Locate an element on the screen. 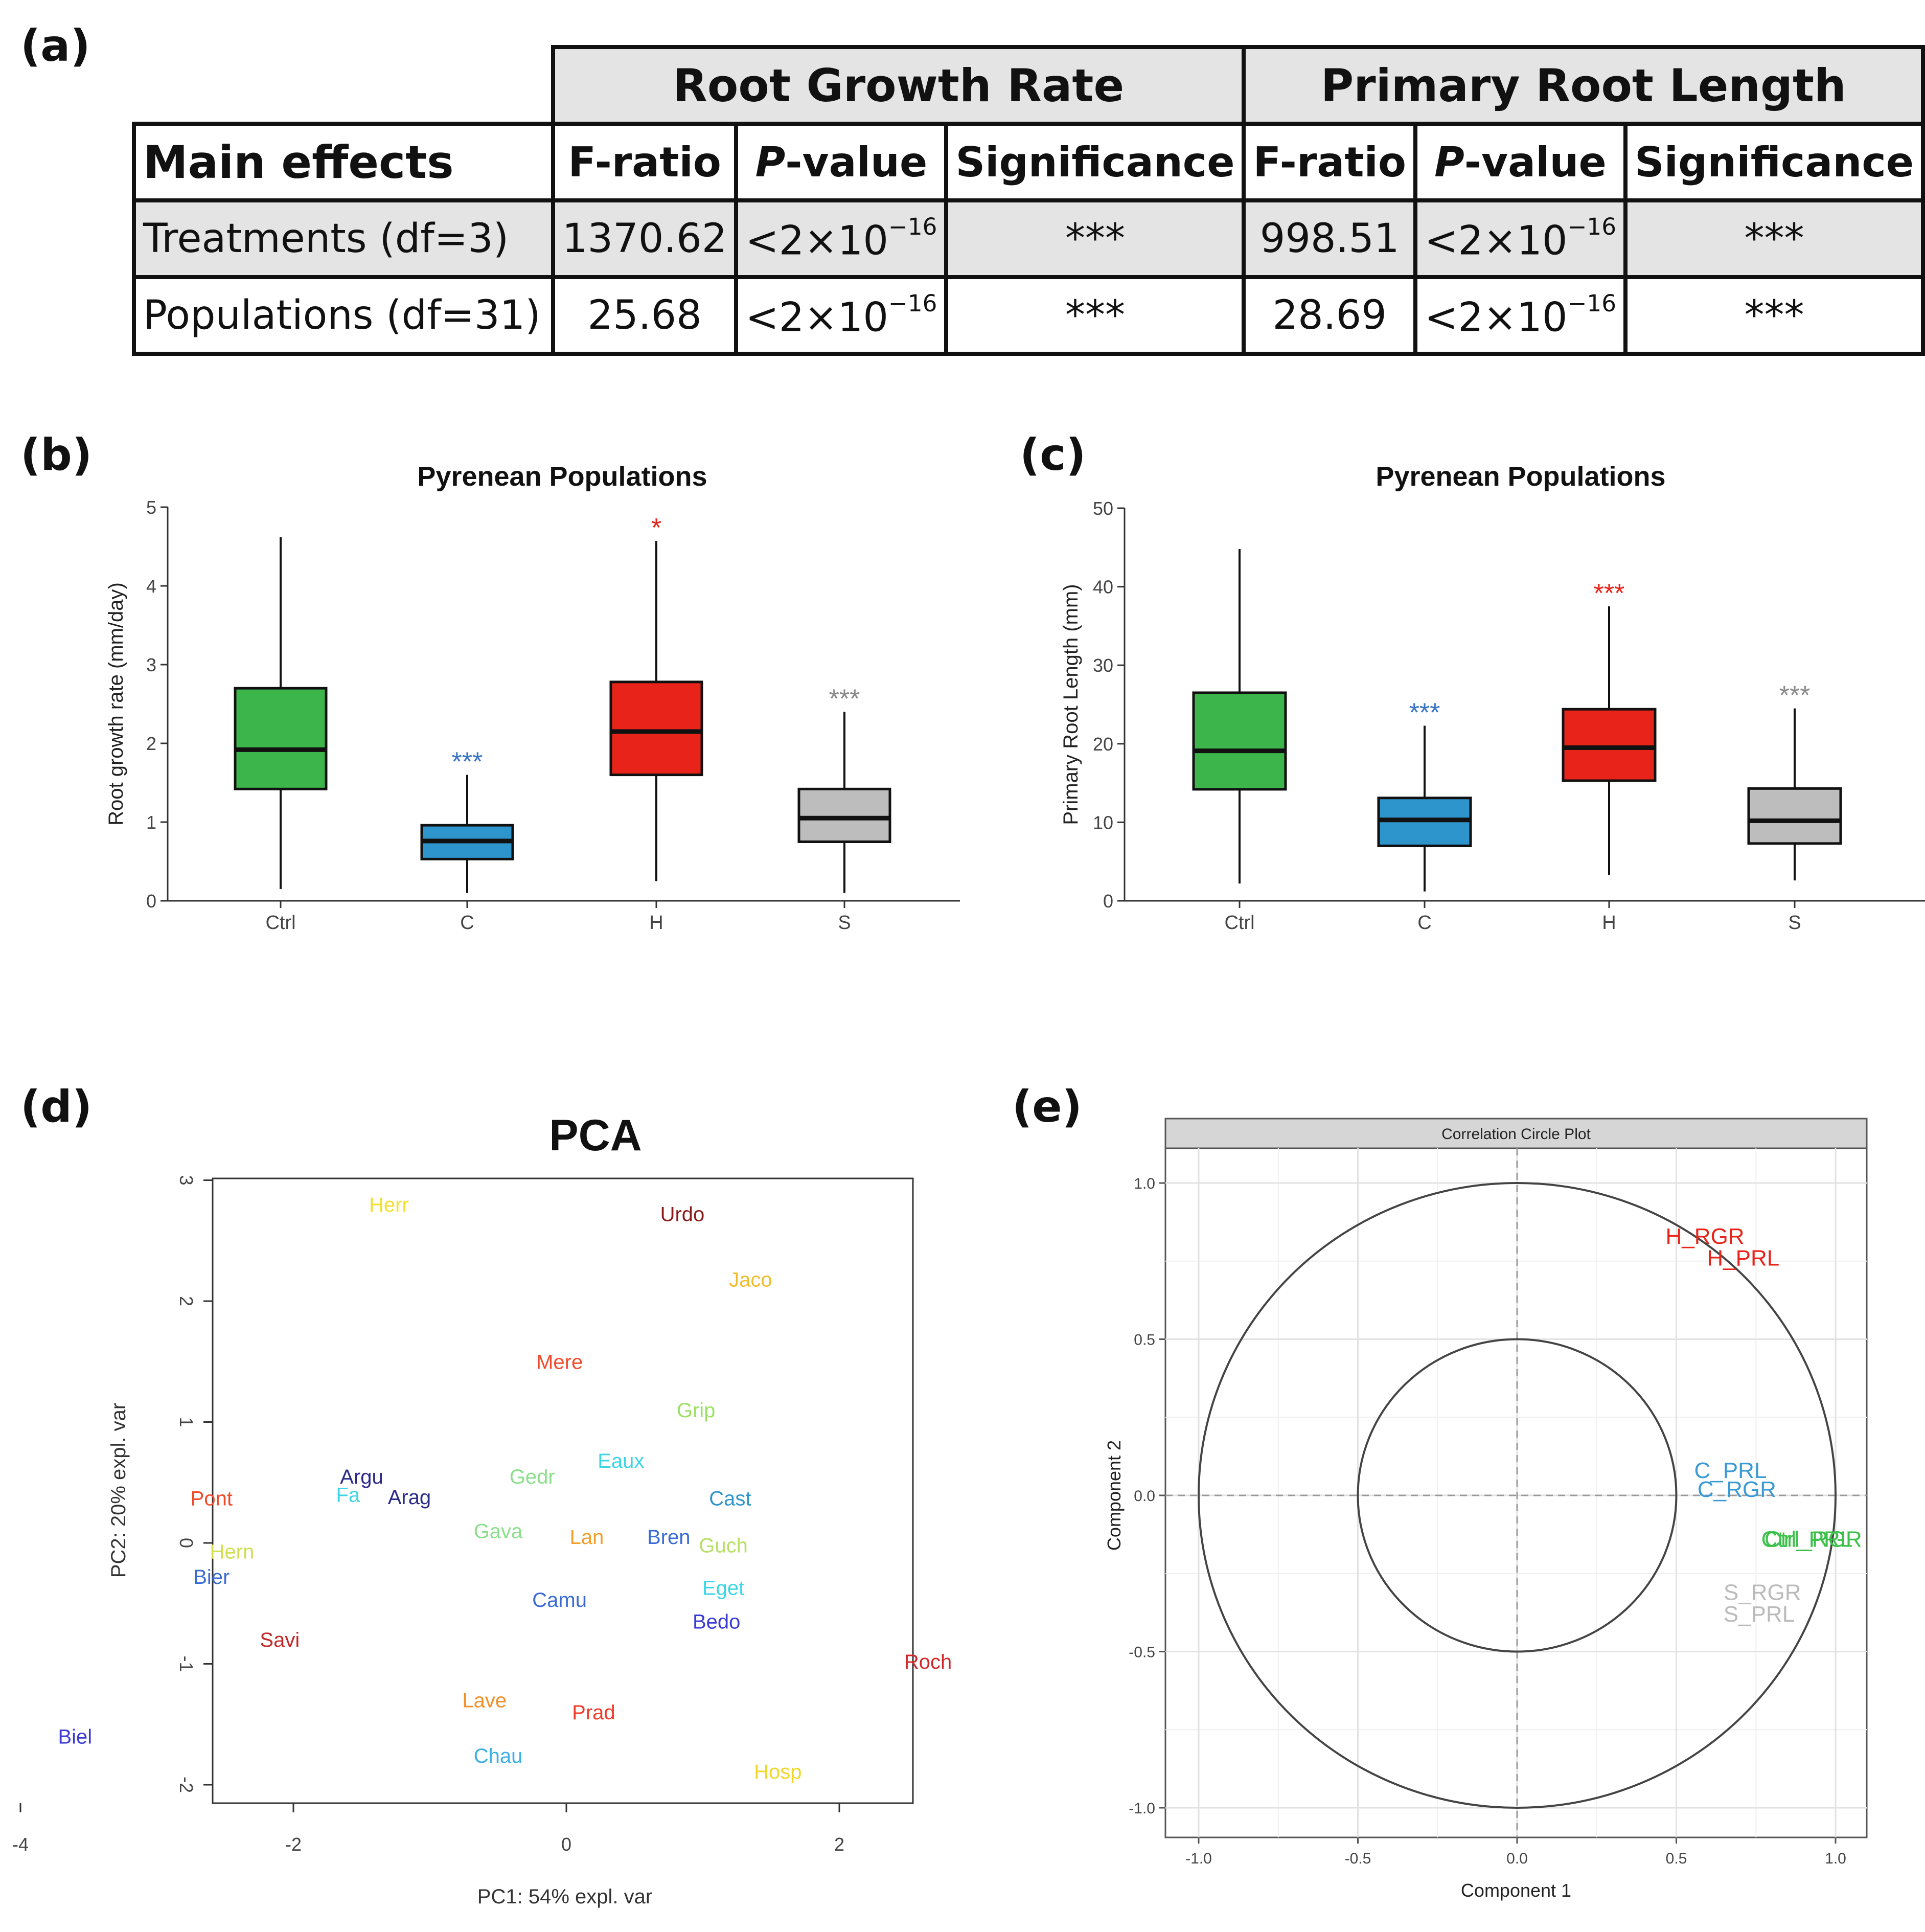 This screenshot has width=1925, height=1932. chart-title: Pyrenean Populations is located at coordinates (1520, 476).